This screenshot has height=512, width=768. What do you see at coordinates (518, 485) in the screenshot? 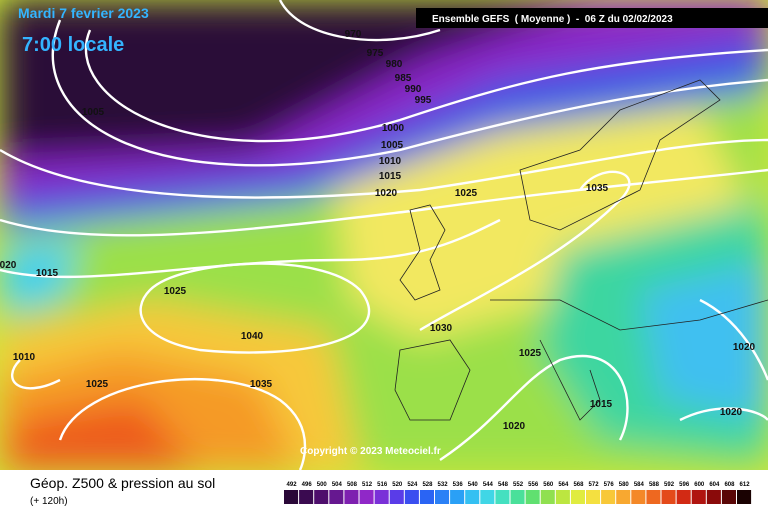
I see `scale-label: 552` at bounding box center [518, 485].